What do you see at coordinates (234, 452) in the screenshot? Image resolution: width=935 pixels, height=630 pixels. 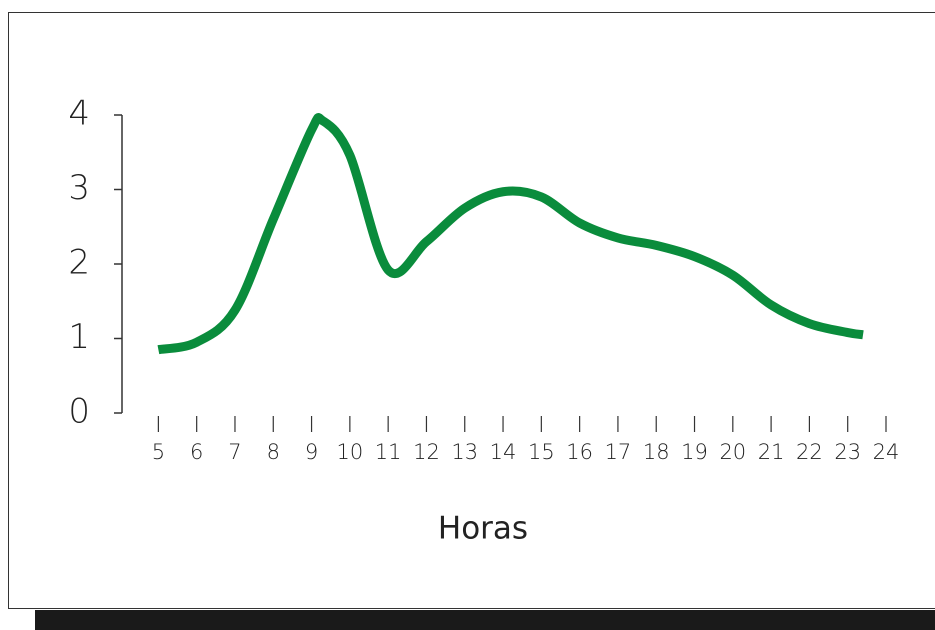 I see `x-tick-label: 7` at bounding box center [234, 452].